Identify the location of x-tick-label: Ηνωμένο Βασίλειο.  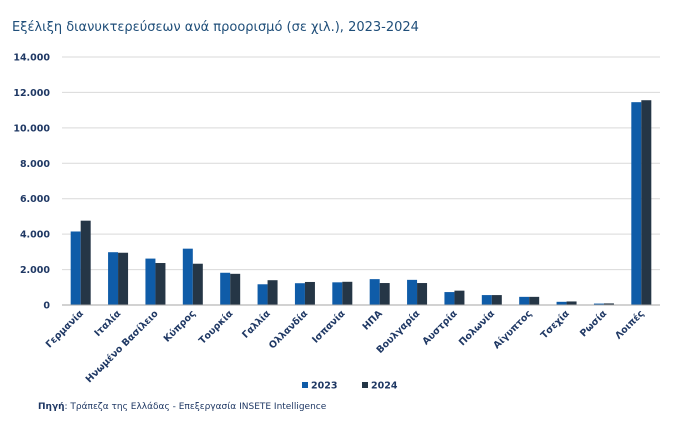
(122, 346).